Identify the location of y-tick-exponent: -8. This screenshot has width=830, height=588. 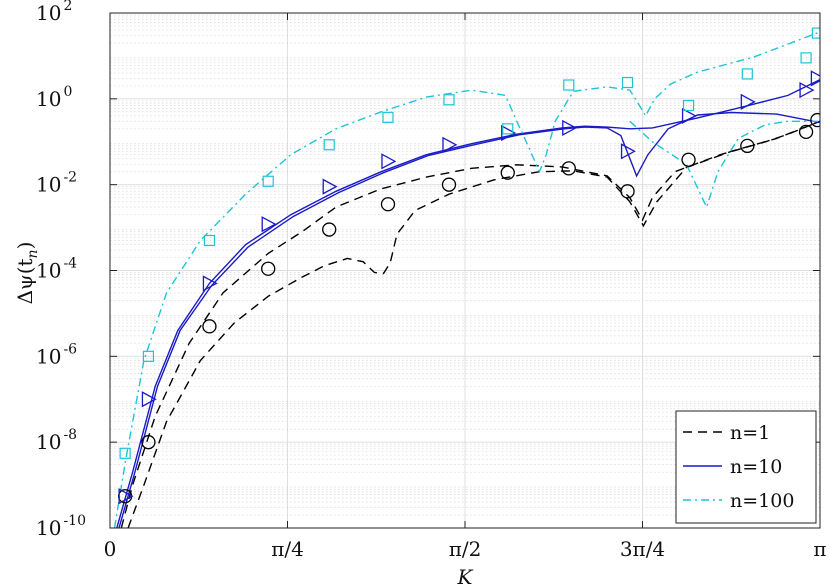
(70, 435).